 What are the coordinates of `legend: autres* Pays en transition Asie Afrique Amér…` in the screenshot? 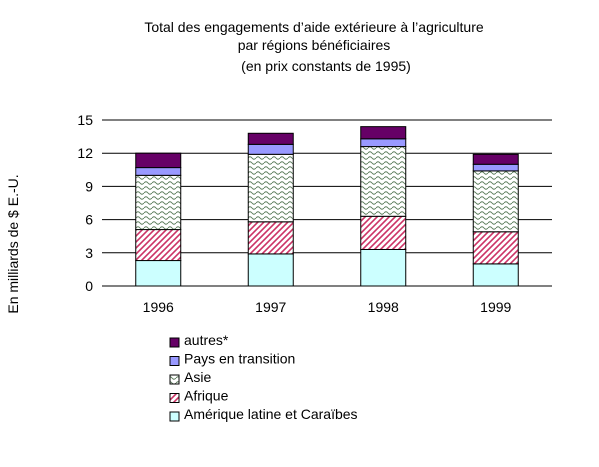 It's located at (263, 377).